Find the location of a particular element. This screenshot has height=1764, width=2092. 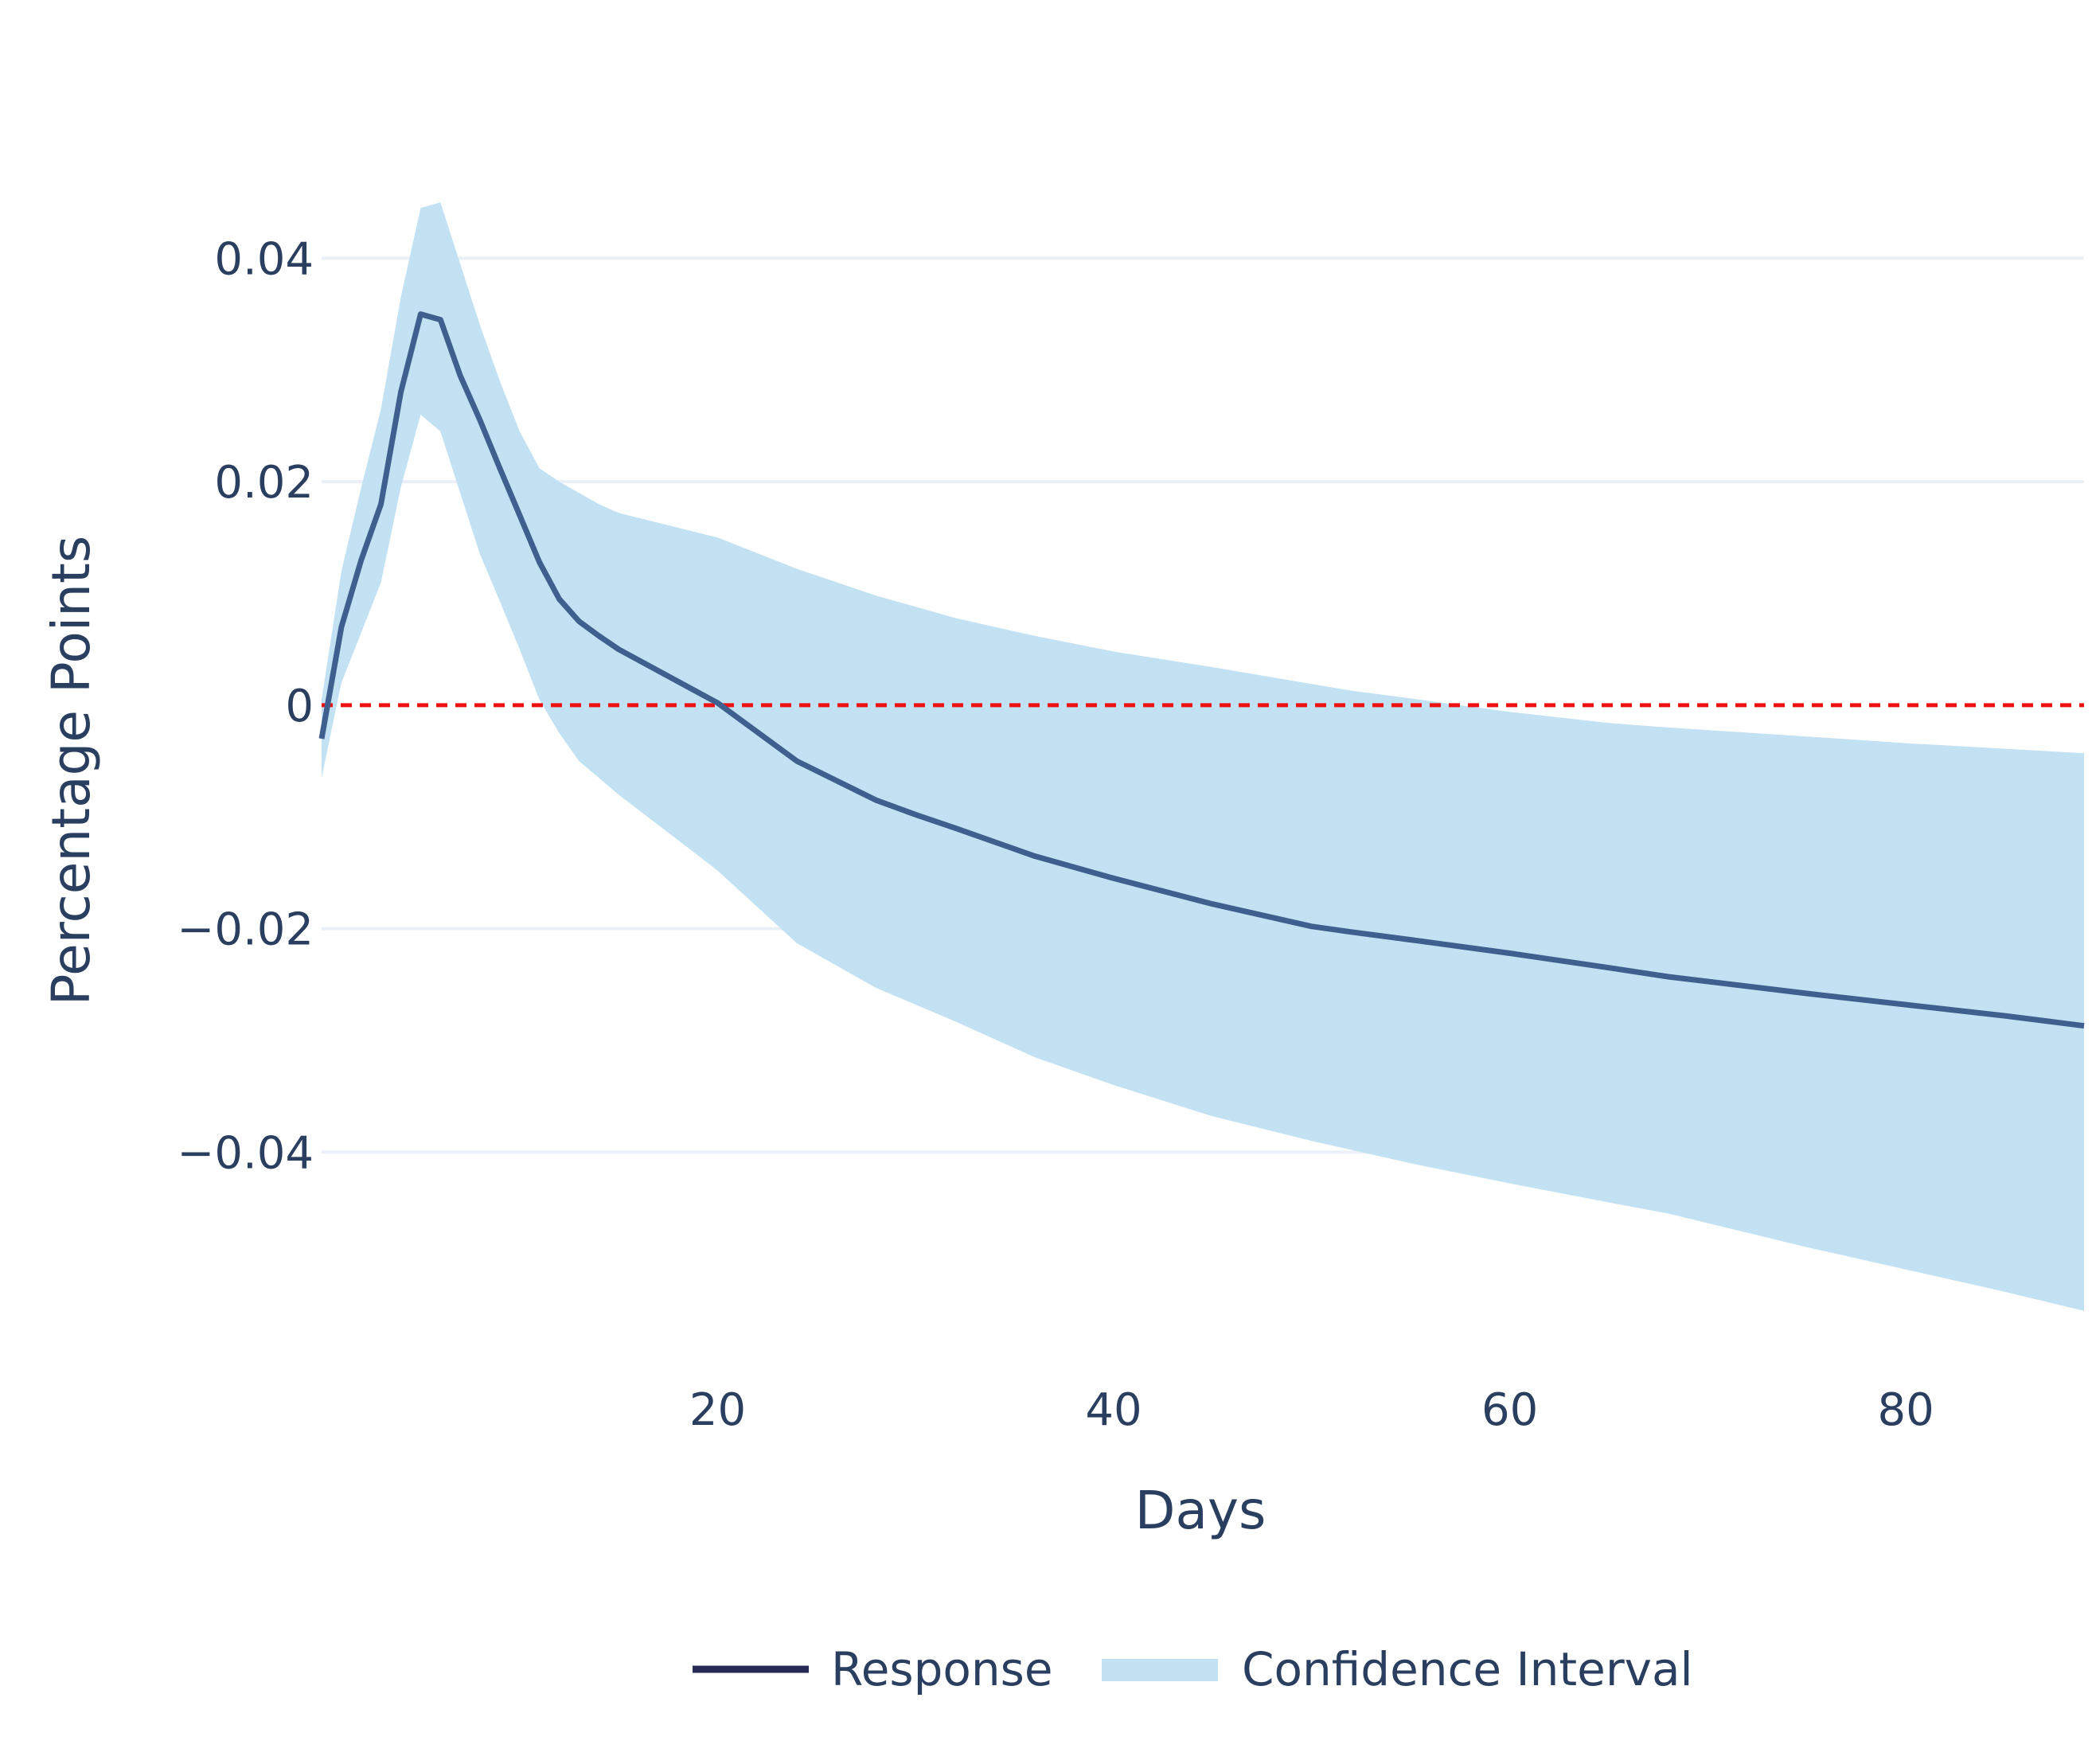

legend: Response Confidence Interval is located at coordinates (1193, 1669).